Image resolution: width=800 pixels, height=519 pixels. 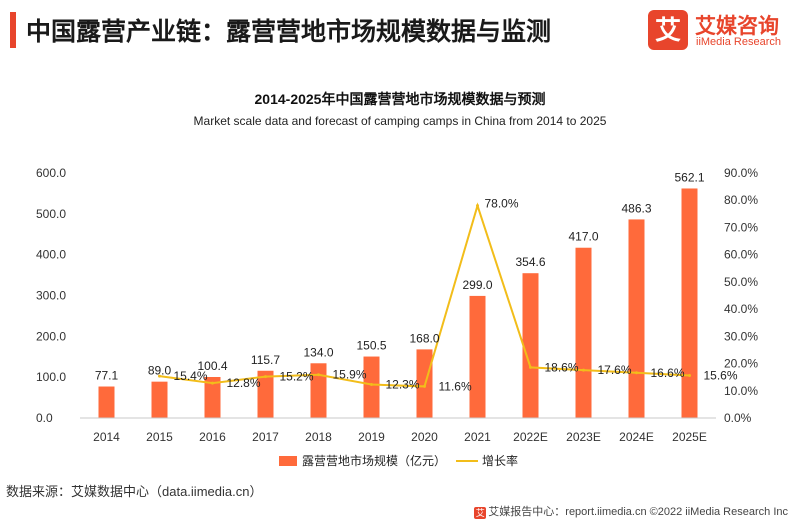 What do you see at coordinates (636, 373) in the screenshot?
I see `growth-point-2024E` at bounding box center [636, 373].